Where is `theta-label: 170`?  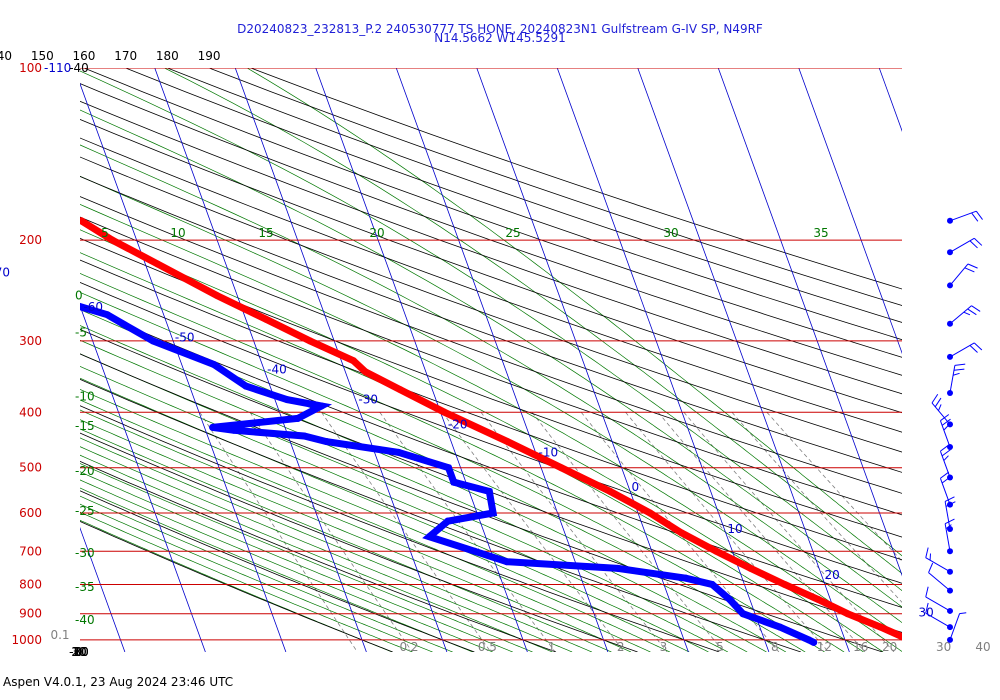 theta-label: 170 is located at coordinates (125, 56).